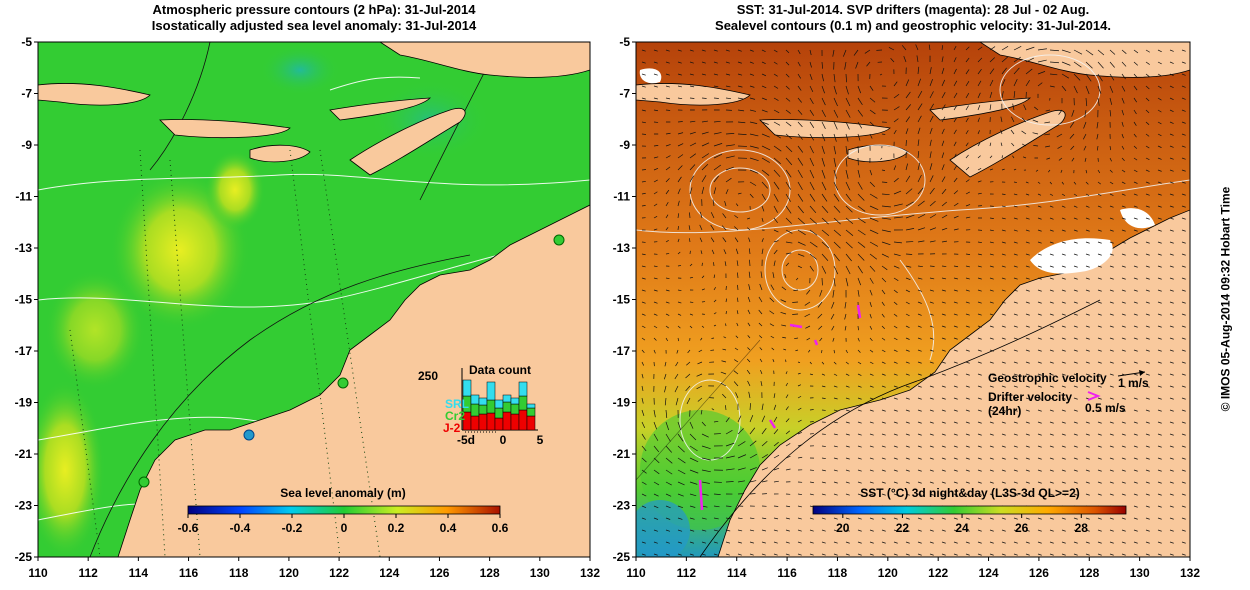 The image size is (1250, 590). Describe the element at coordinates (24, 403) in the screenshot. I see `y-tick-label: -19` at that location.